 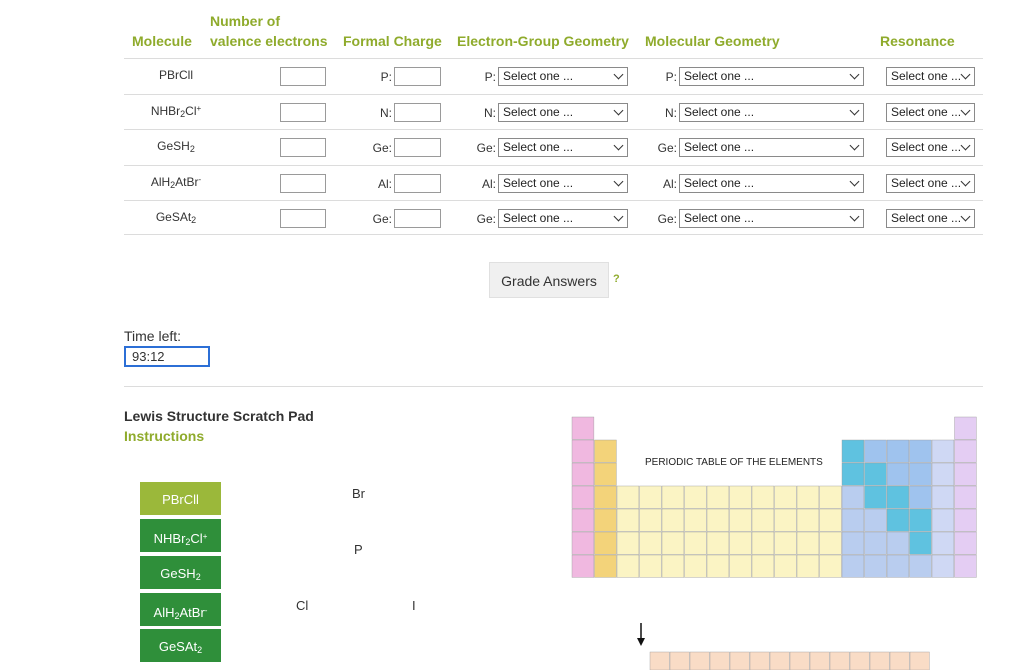 I want to click on atom-cl: Cl, so click(x=302, y=605).